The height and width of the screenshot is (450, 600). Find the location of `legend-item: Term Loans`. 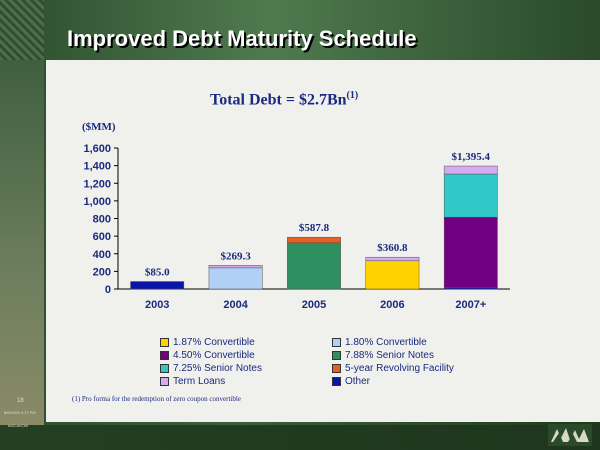

legend-item: Term Loans is located at coordinates (192, 381).